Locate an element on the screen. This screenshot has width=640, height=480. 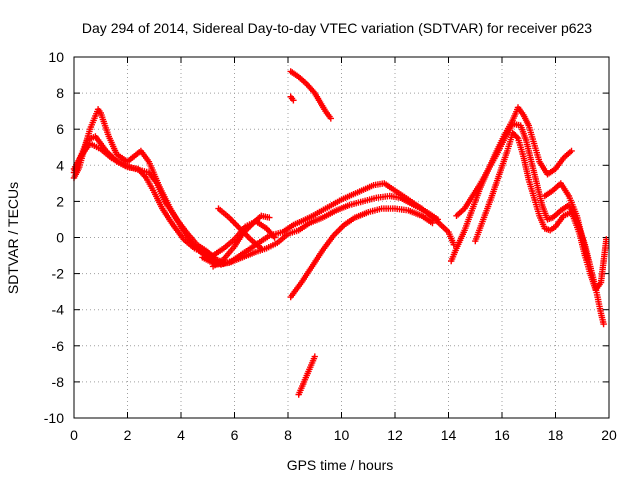
series-track-m is located at coordinates (541, 211).